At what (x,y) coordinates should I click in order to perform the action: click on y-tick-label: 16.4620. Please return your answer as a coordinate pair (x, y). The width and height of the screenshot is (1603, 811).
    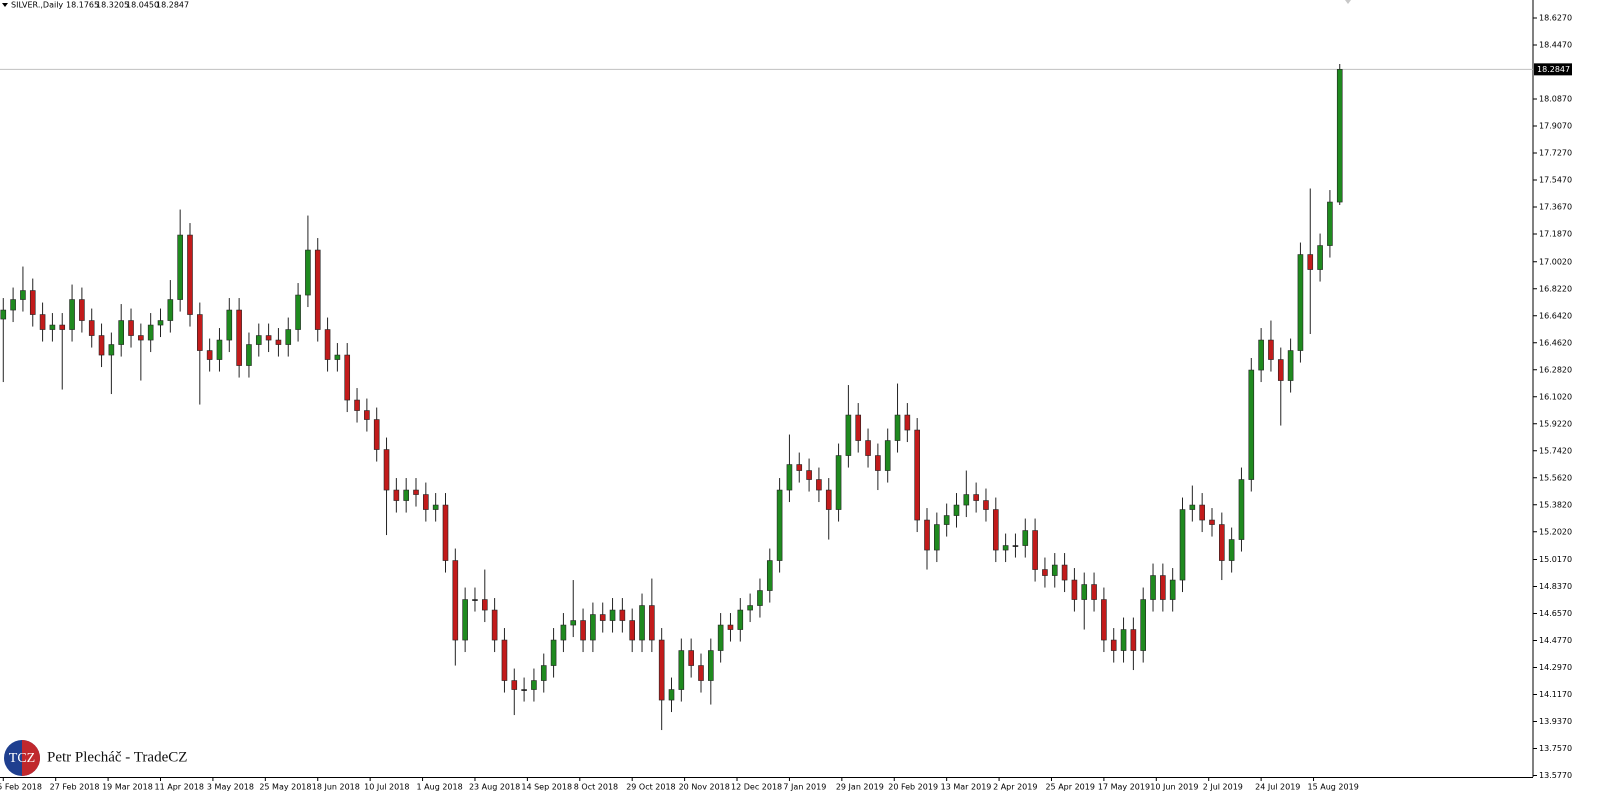
    Looking at the image, I should click on (1555, 342).